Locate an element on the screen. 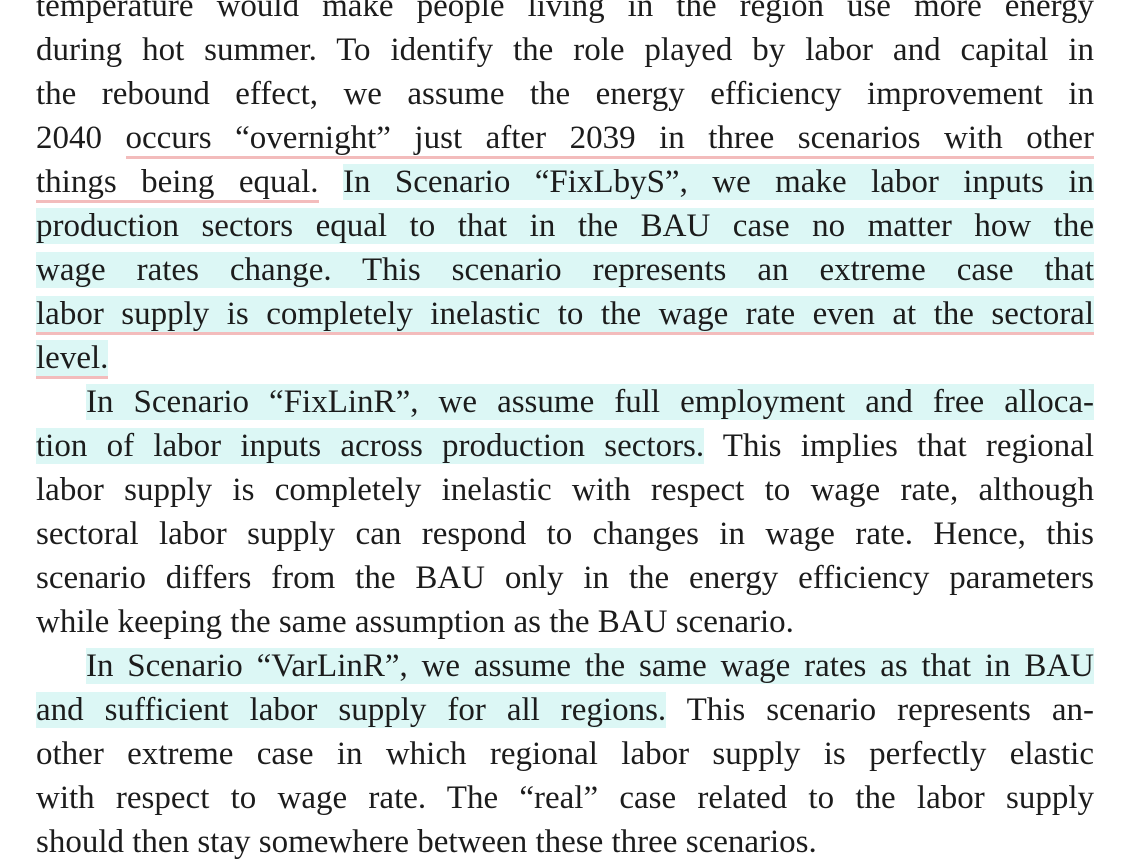  text-span: 2040 is located at coordinates (81, 138).